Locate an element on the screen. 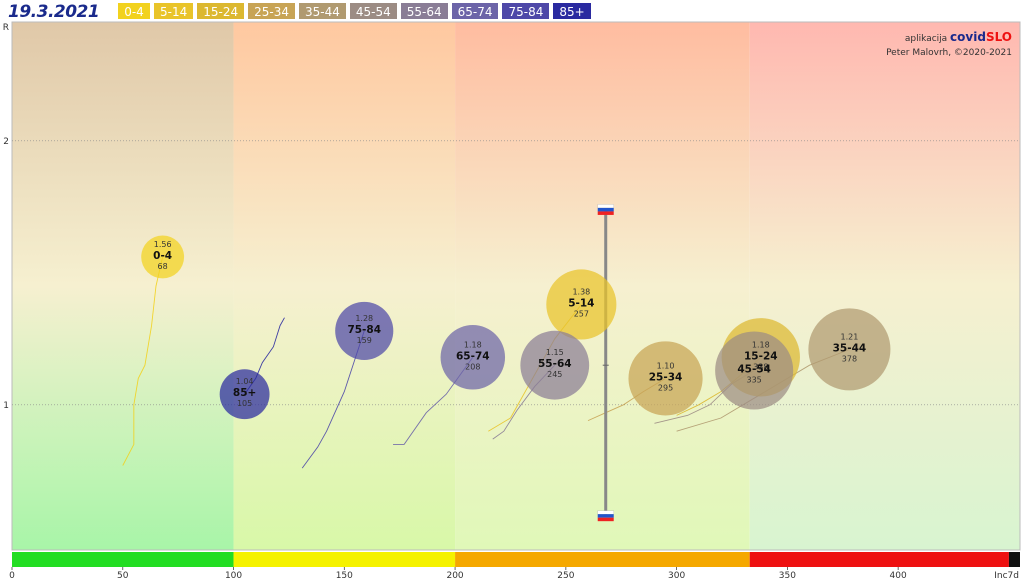 The height and width of the screenshot is (581, 1024). bubble-name-label: 85+ is located at coordinates (244, 393).